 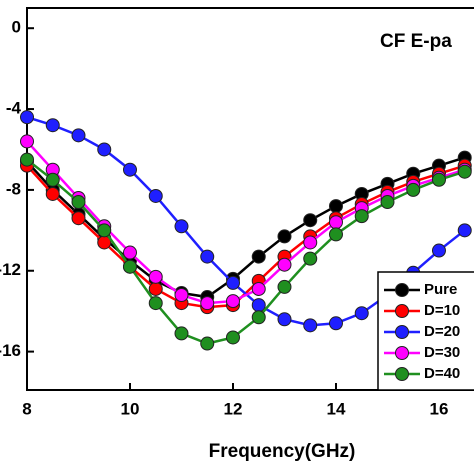 What do you see at coordinates (442, 352) in the screenshot?
I see `legend-label: D=30` at bounding box center [442, 352].